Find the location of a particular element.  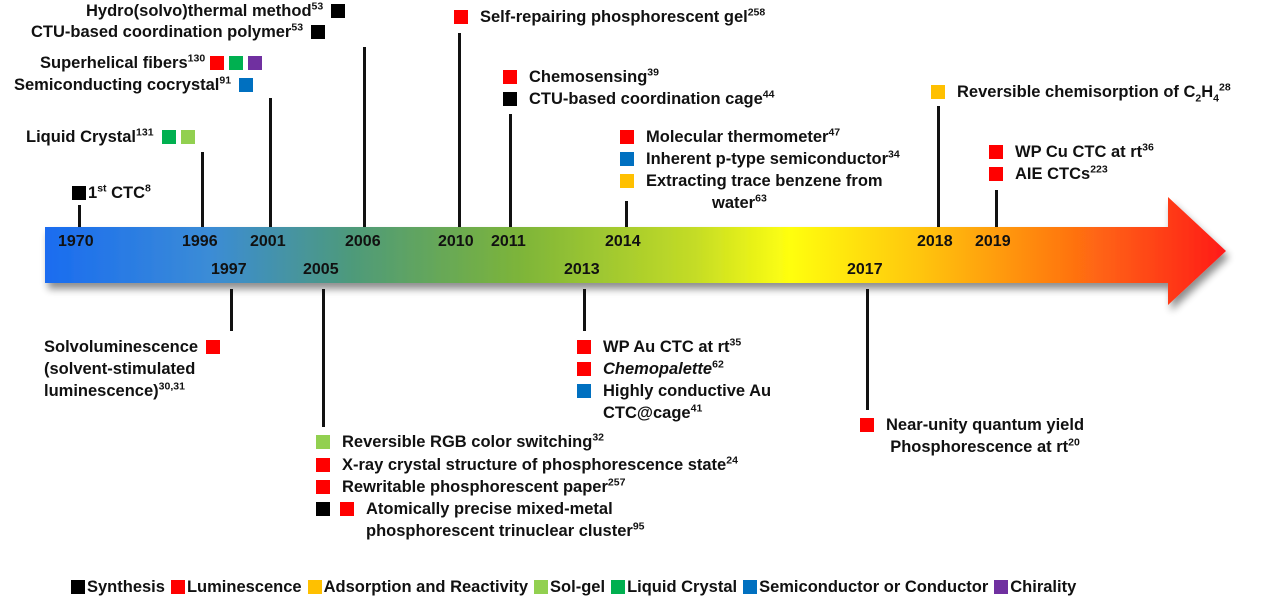

year-1996: 1996 is located at coordinates (200, 241).